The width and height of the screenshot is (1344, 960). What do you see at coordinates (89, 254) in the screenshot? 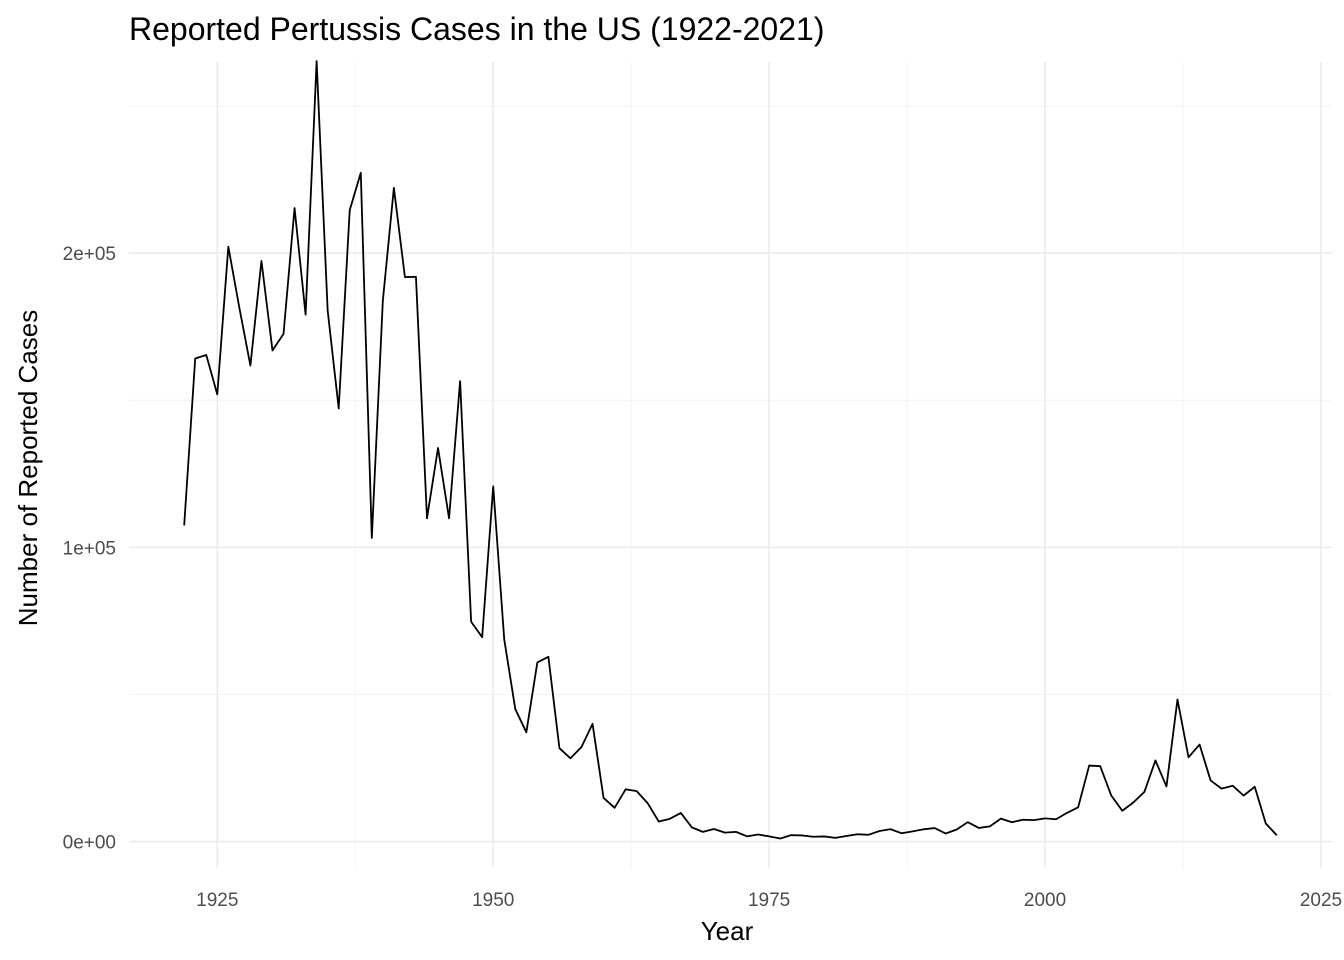
I see `y-tick-label: 2e+05` at bounding box center [89, 254].